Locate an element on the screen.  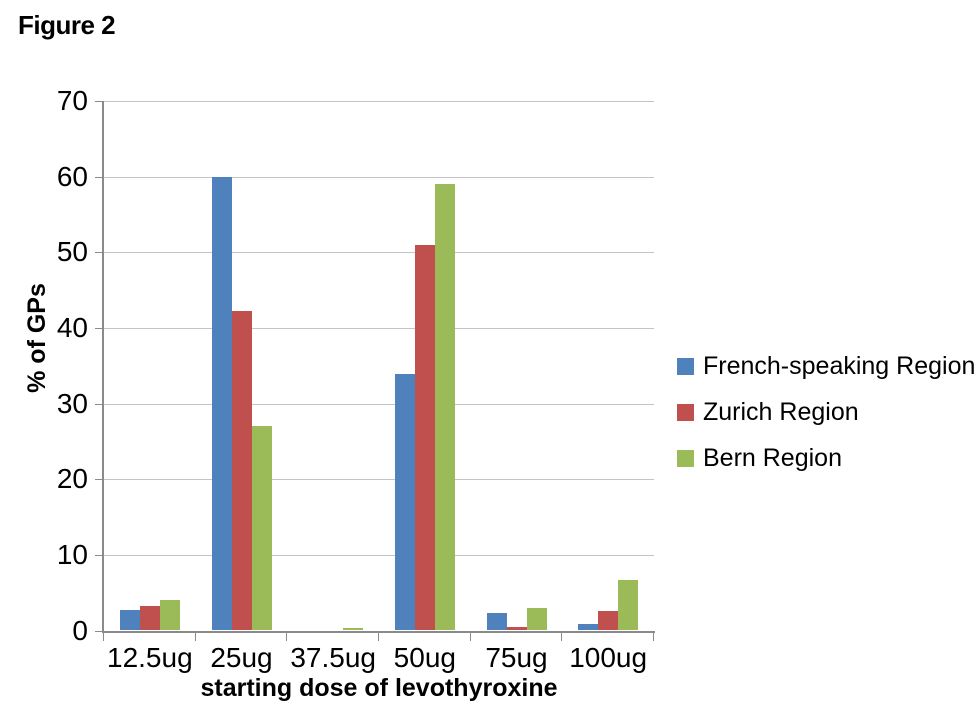
bar-french-speaking-region-12.5ug is located at coordinates (129, 620).